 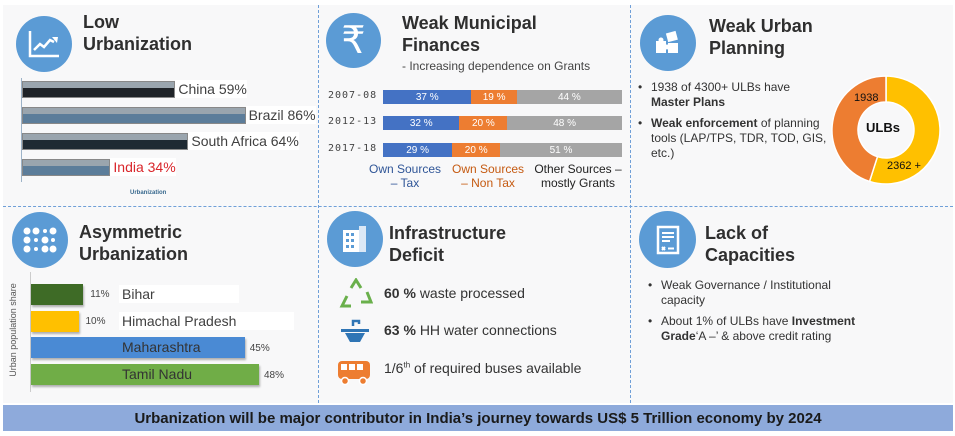 What do you see at coordinates (494, 97) in the screenshot?
I see `bar-segment: 19 %` at bounding box center [494, 97].